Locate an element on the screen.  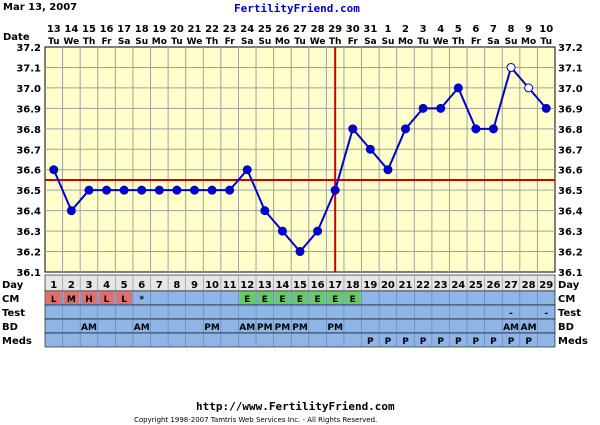
day-cell-label: 15 is located at coordinates (300, 285).